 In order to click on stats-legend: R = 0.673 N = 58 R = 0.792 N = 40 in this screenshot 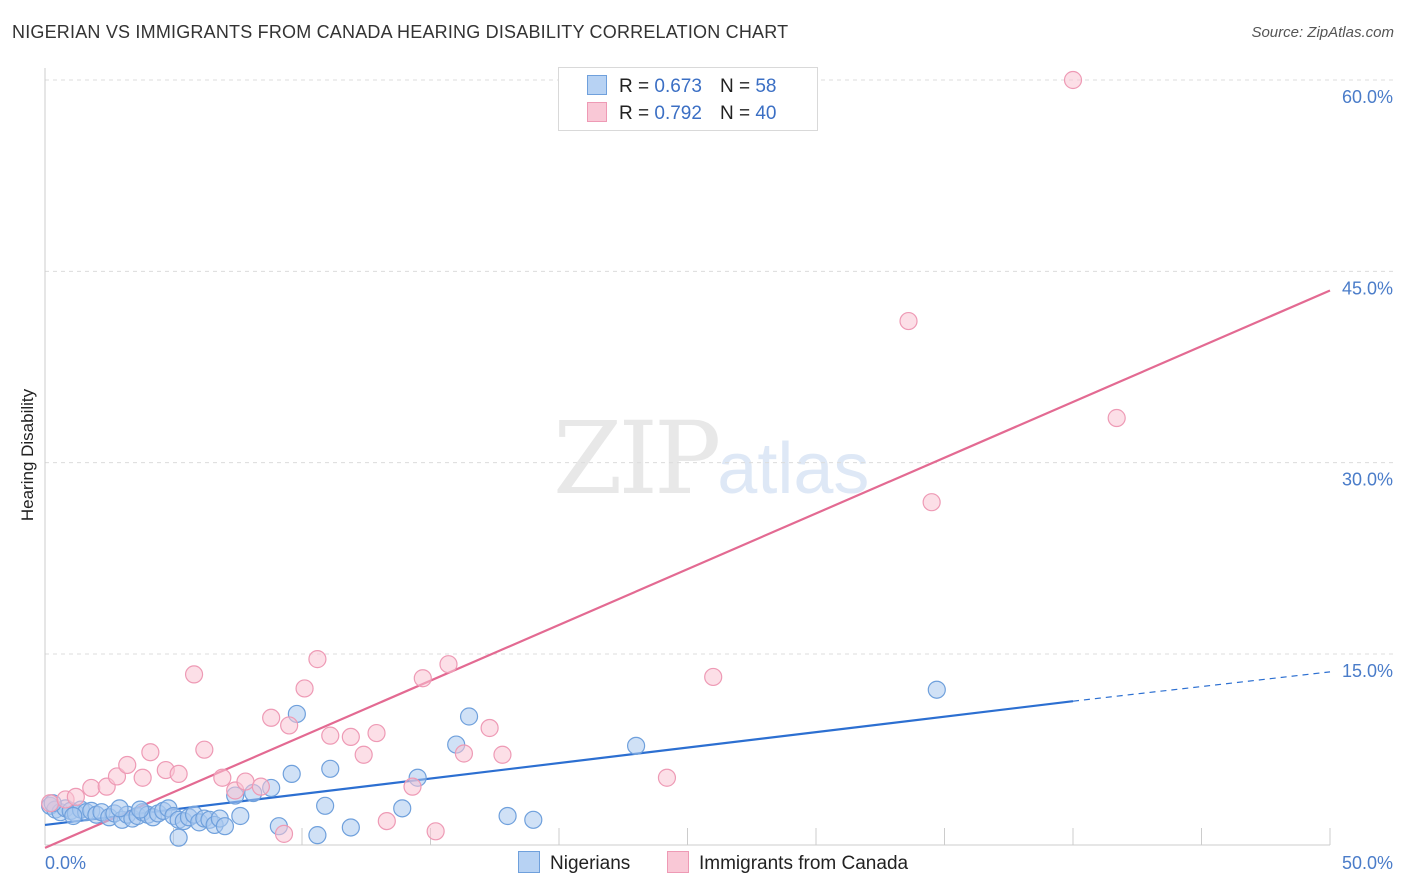, I will do `click(688, 99)`.